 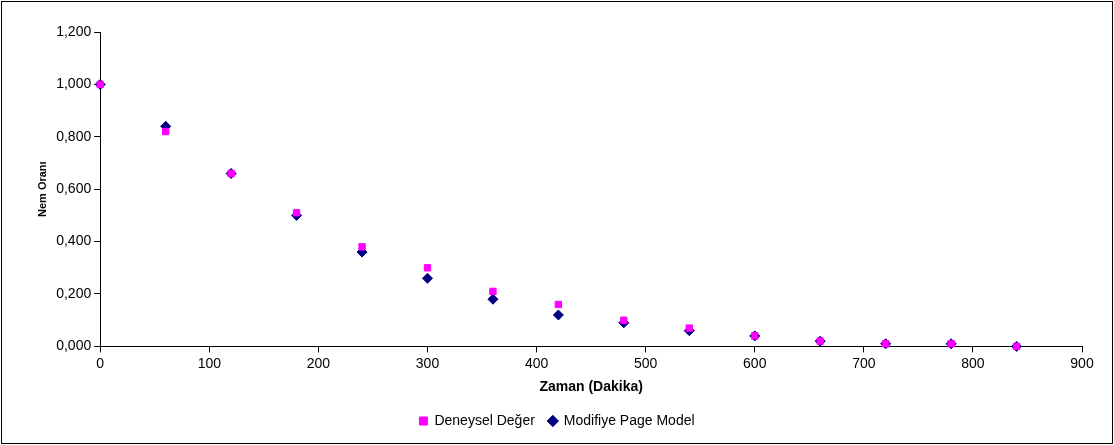 I want to click on x-axis-title: Zaman (Dakika), so click(x=591, y=386).